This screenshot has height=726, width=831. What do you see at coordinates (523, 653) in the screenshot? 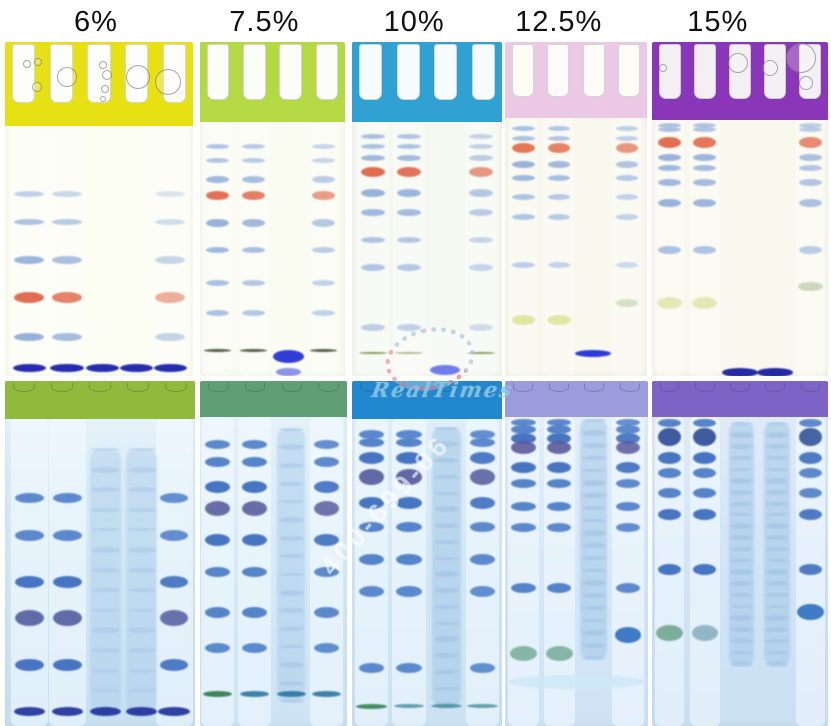
I see `green-blob` at bounding box center [523, 653].